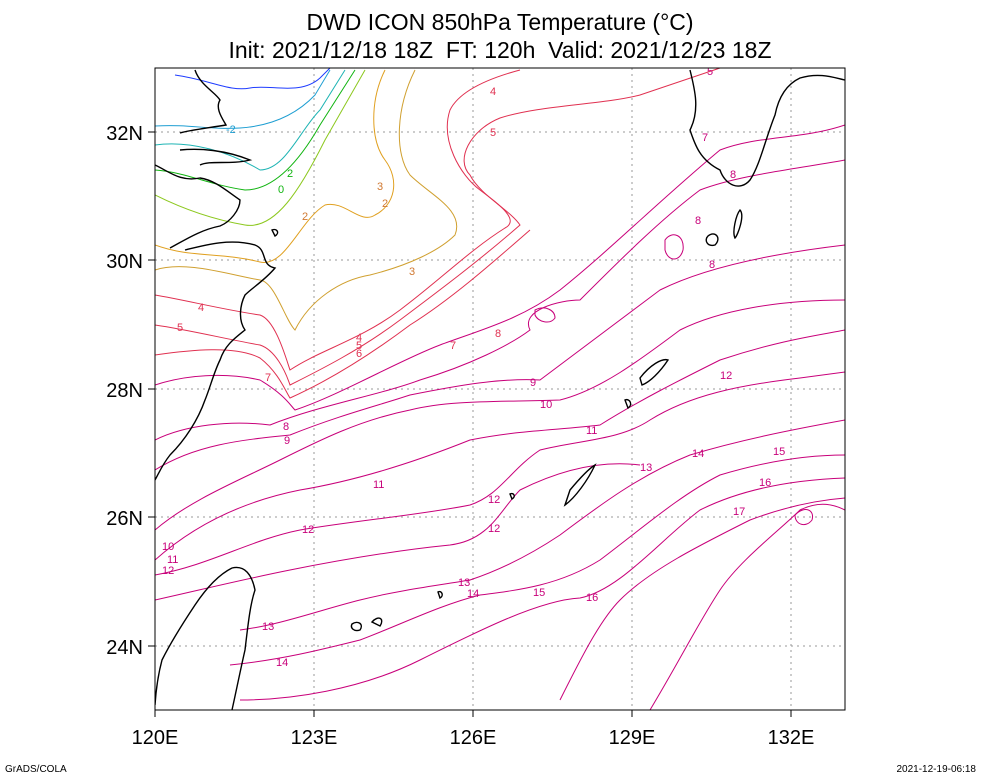 This screenshot has width=1000, height=779. Describe the element at coordinates (698, 454) in the screenshot. I see `contour-label-14: 14` at that location.